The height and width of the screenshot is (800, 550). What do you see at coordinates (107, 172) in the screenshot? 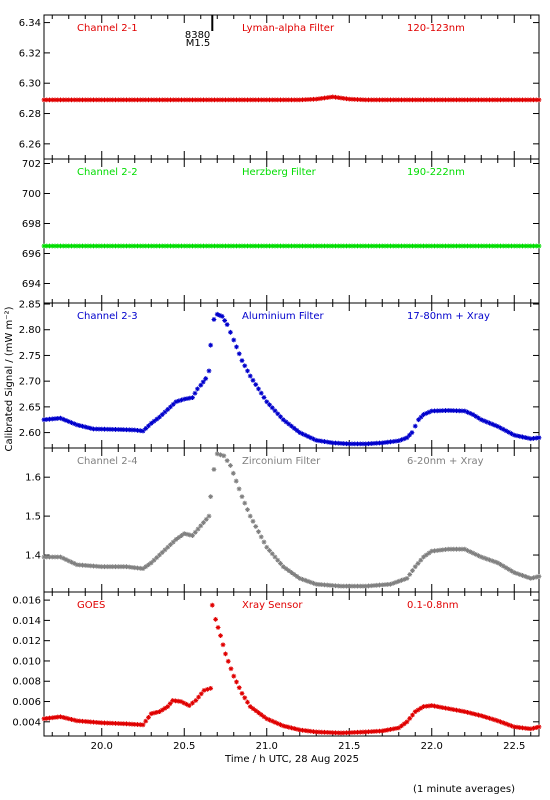
I see `channel-name: Channel 2-2` at bounding box center [107, 172].